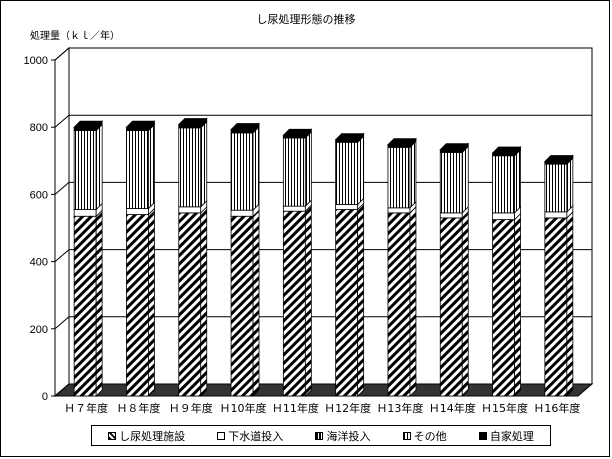 The height and width of the screenshot is (459, 612). What do you see at coordinates (36, 61) in the screenshot?
I see `y-tick-label: 1000` at bounding box center [36, 61].